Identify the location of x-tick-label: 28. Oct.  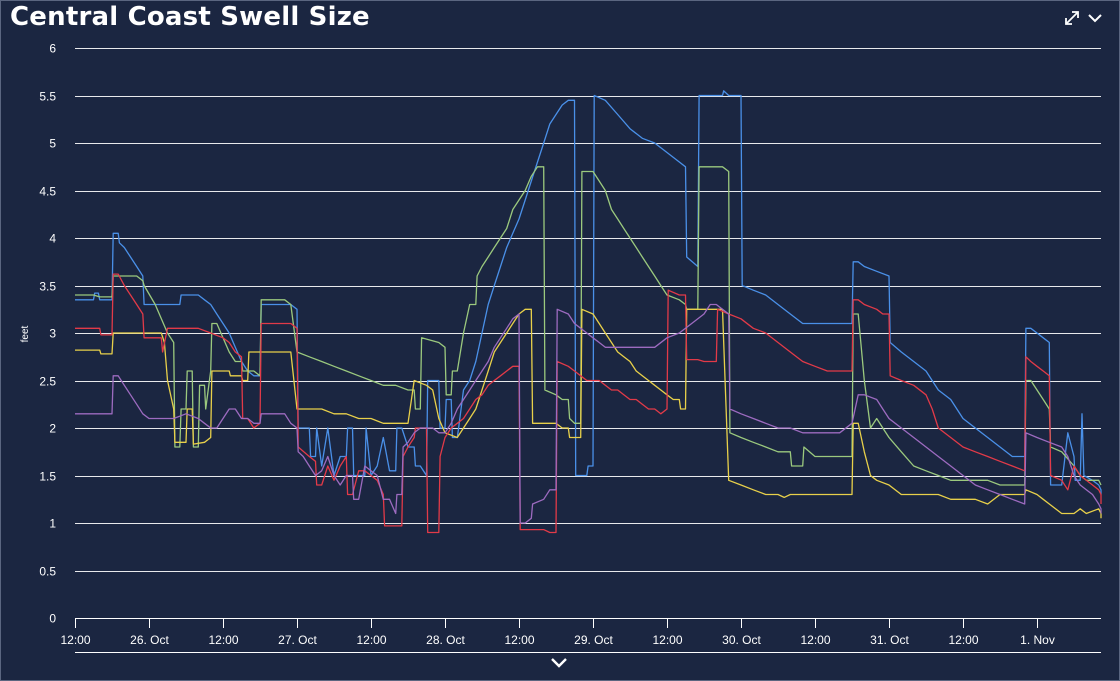
(445, 640).